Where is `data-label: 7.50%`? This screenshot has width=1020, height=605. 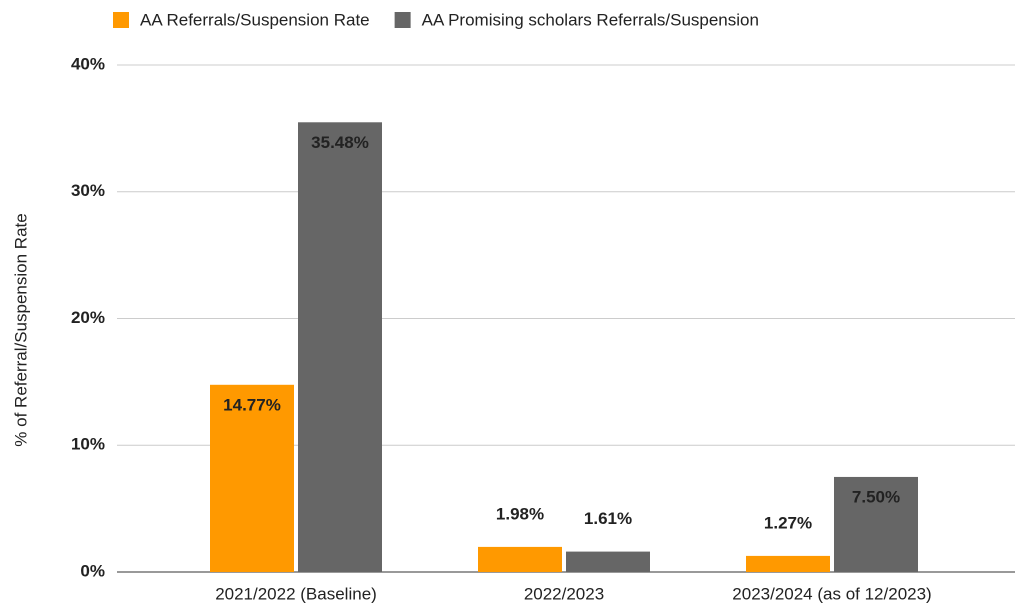
data-label: 7.50% is located at coordinates (876, 496).